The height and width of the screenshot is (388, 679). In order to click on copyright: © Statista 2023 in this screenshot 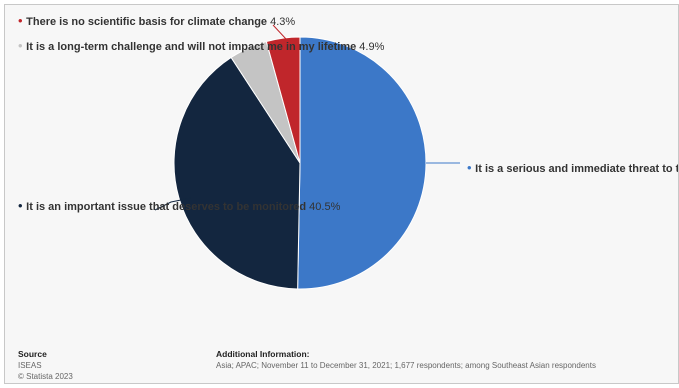, I will do `click(45, 376)`.